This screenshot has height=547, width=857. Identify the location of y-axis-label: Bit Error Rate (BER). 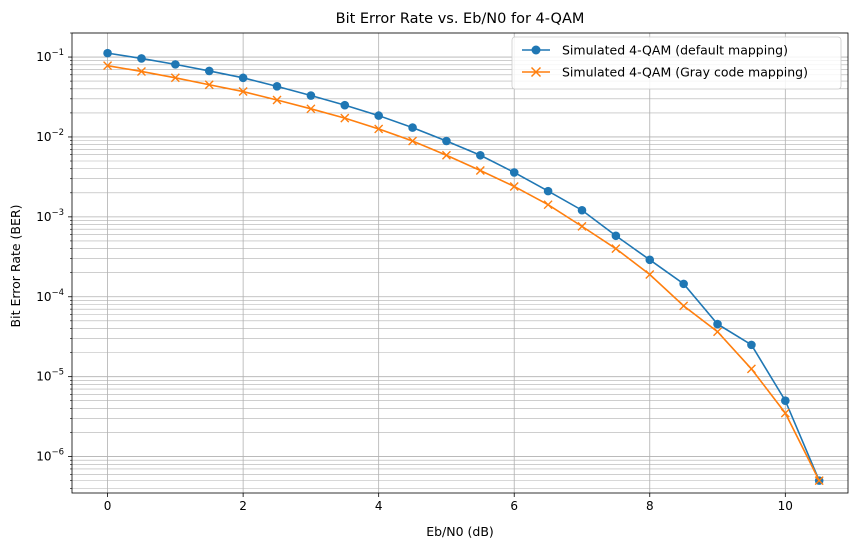
(15, 266).